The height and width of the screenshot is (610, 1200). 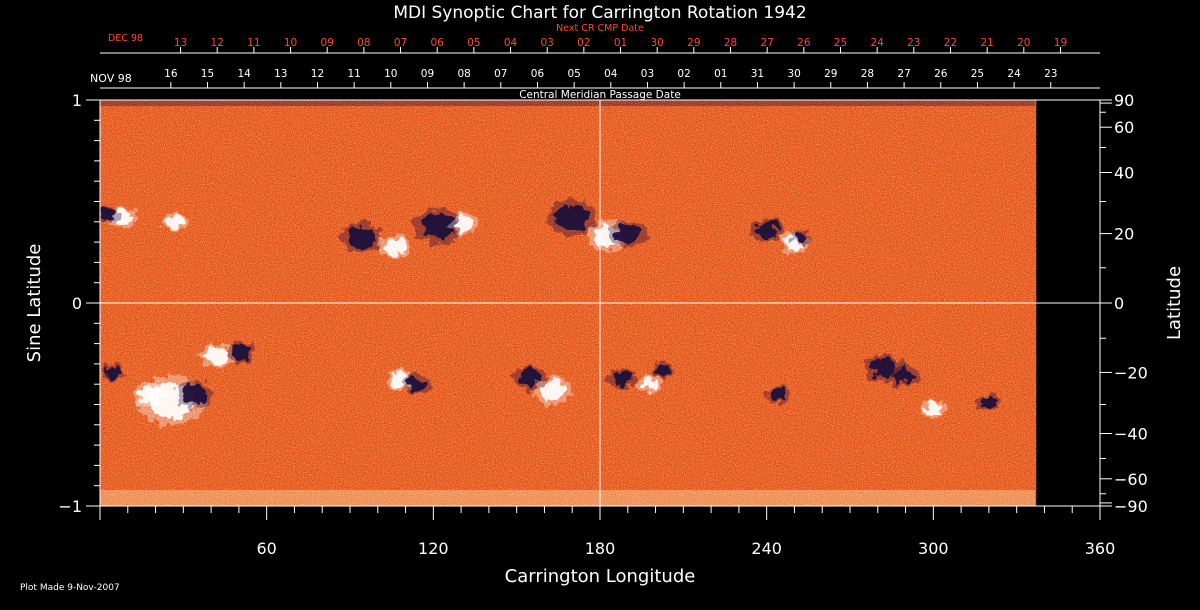 I want to click on y-left-tick-label: 0, so click(x=77, y=303).